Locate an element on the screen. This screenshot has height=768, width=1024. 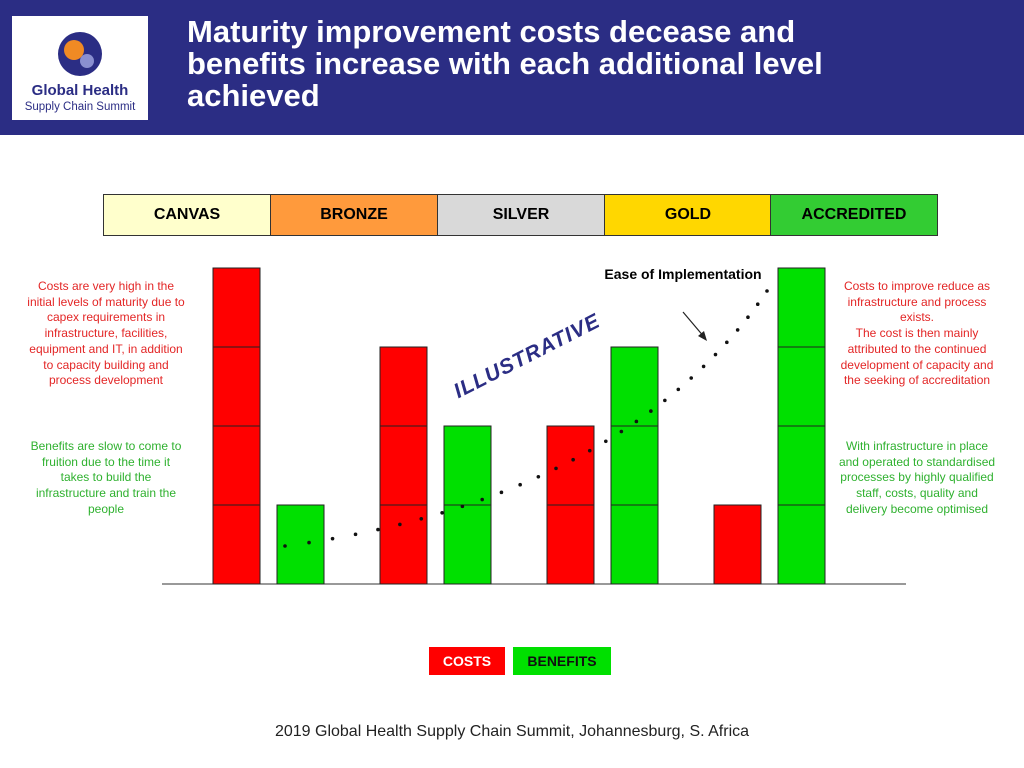
logo-icon: Global Health Supply Chain Summit is located at coordinates (80, 72).